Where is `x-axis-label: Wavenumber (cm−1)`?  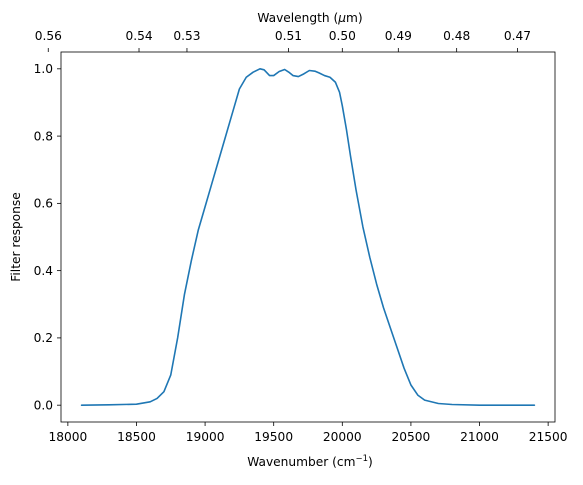 x-axis-label: Wavenumber (cm−1) is located at coordinates (310, 461).